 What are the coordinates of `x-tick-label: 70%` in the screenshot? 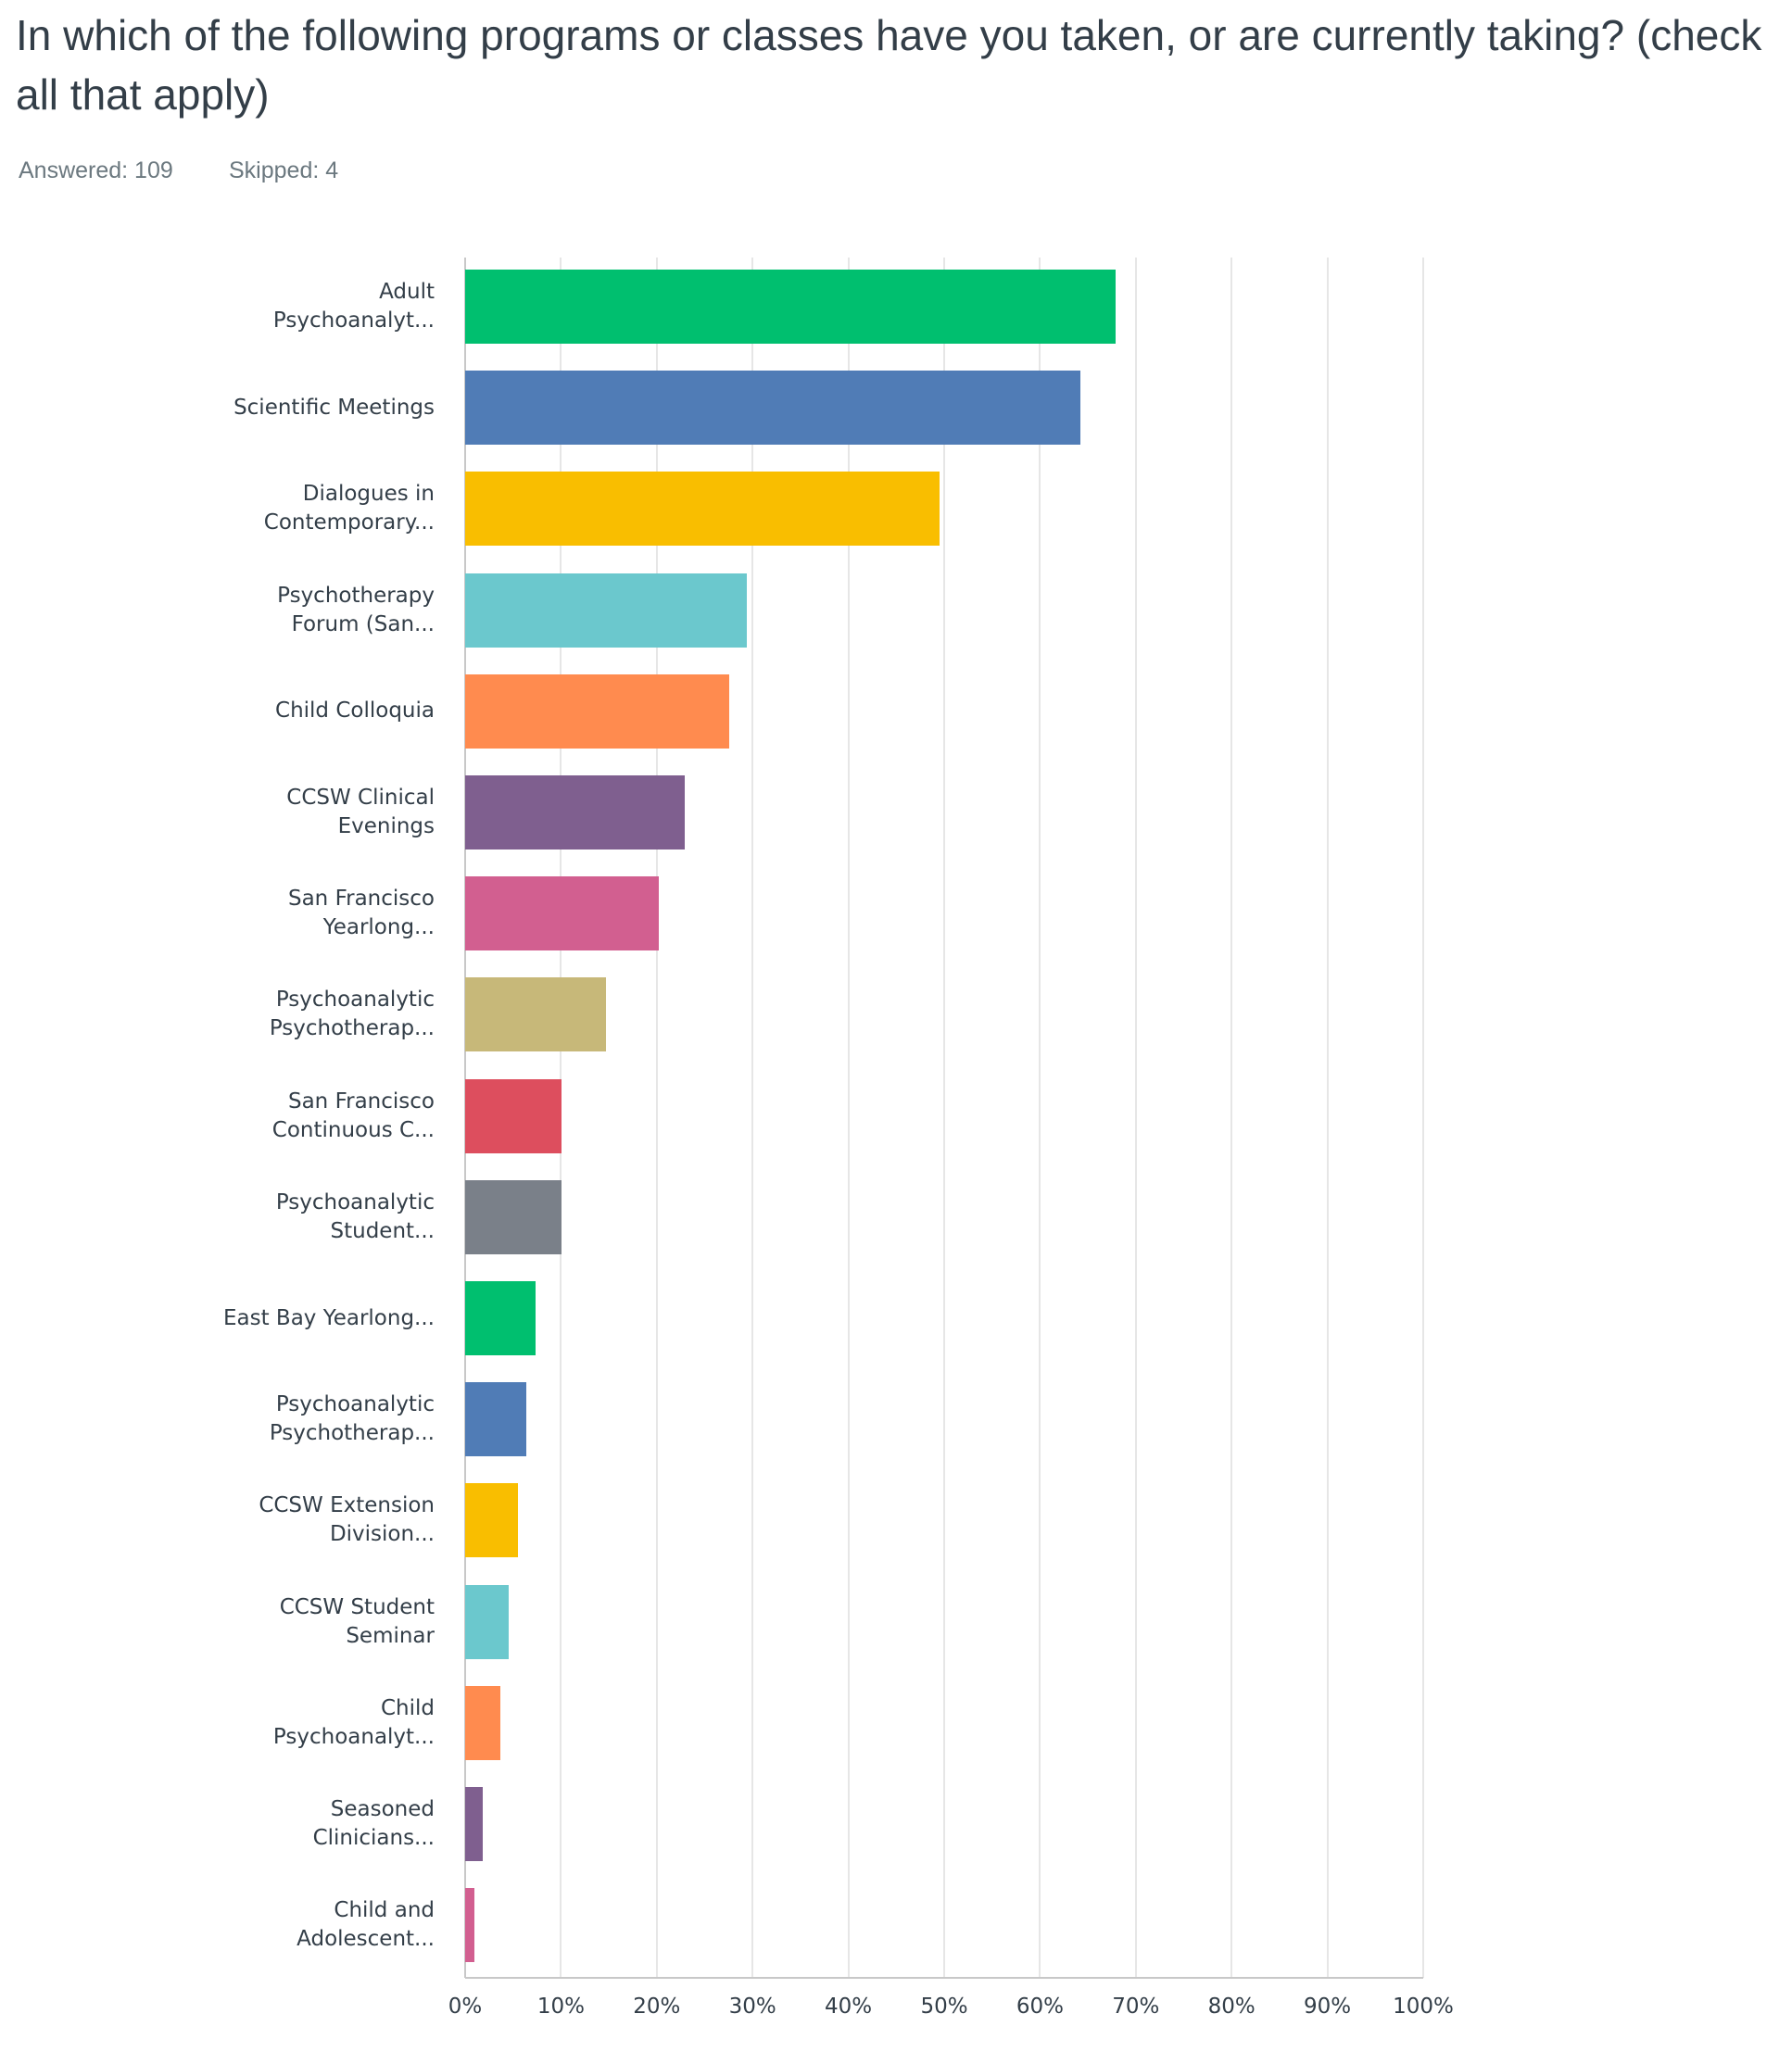 It's located at (1136, 2007).